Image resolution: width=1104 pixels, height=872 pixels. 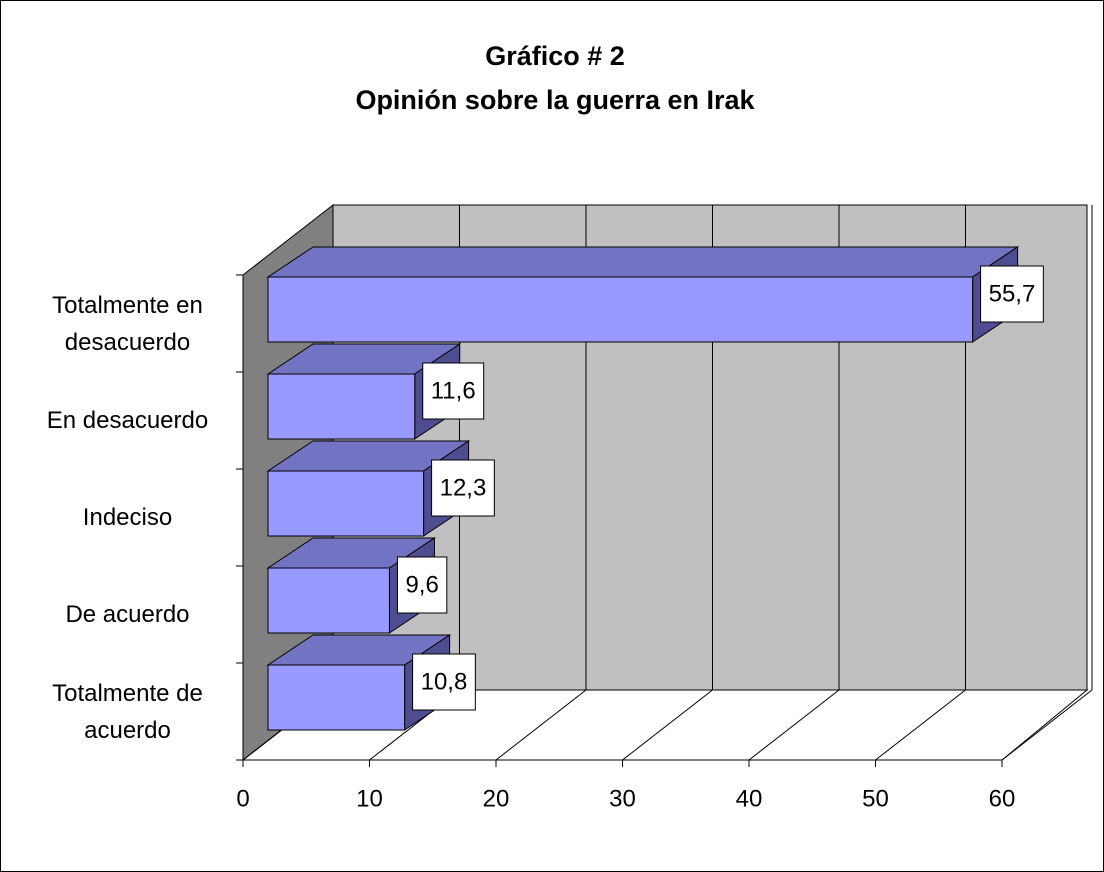 What do you see at coordinates (127, 420) in the screenshot?
I see `y-tick-label: En desacuerdo` at bounding box center [127, 420].